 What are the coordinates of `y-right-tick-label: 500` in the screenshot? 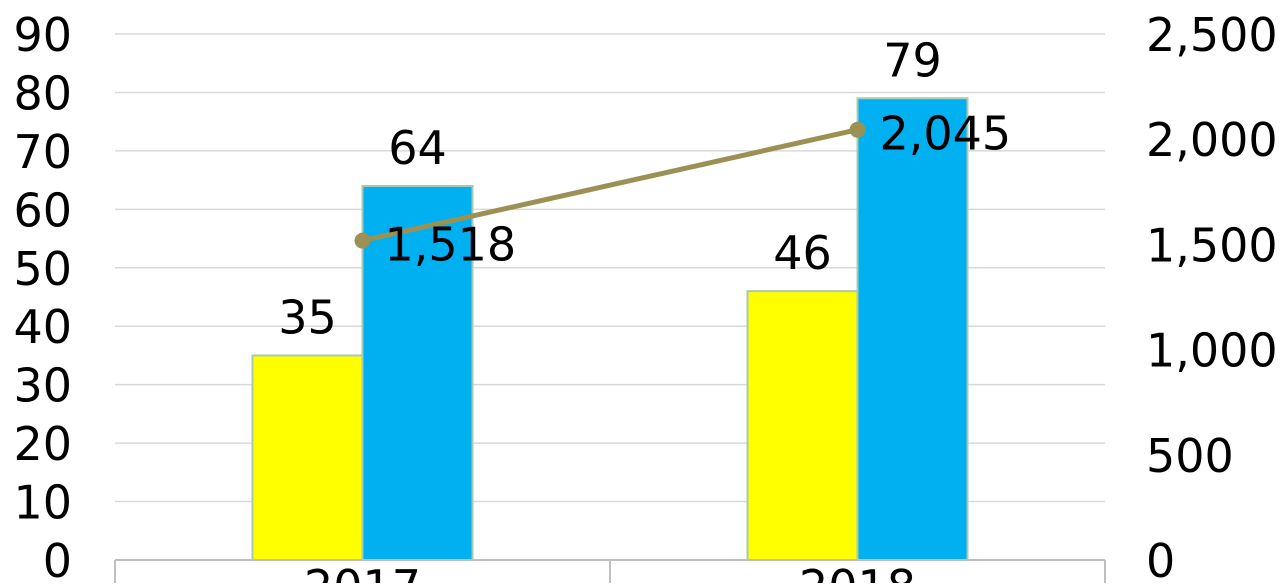 It's located at (1190, 456).